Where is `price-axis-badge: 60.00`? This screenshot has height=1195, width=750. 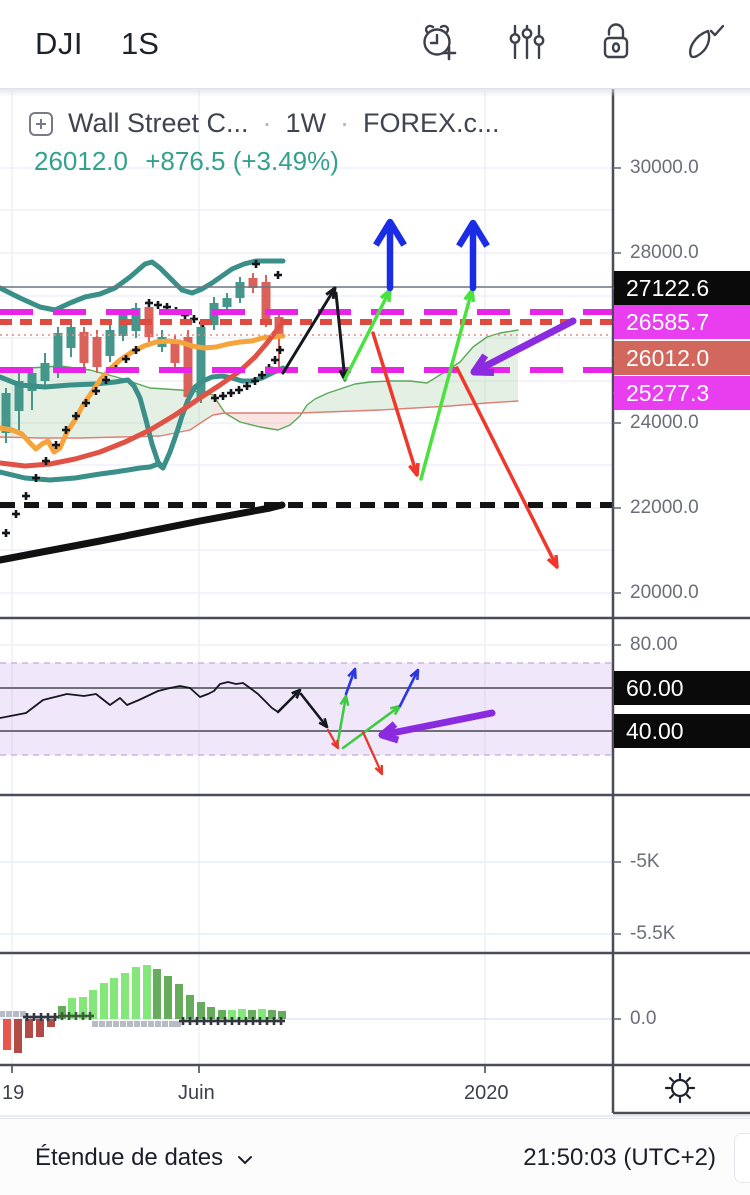 price-axis-badge: 60.00 is located at coordinates (682, 688).